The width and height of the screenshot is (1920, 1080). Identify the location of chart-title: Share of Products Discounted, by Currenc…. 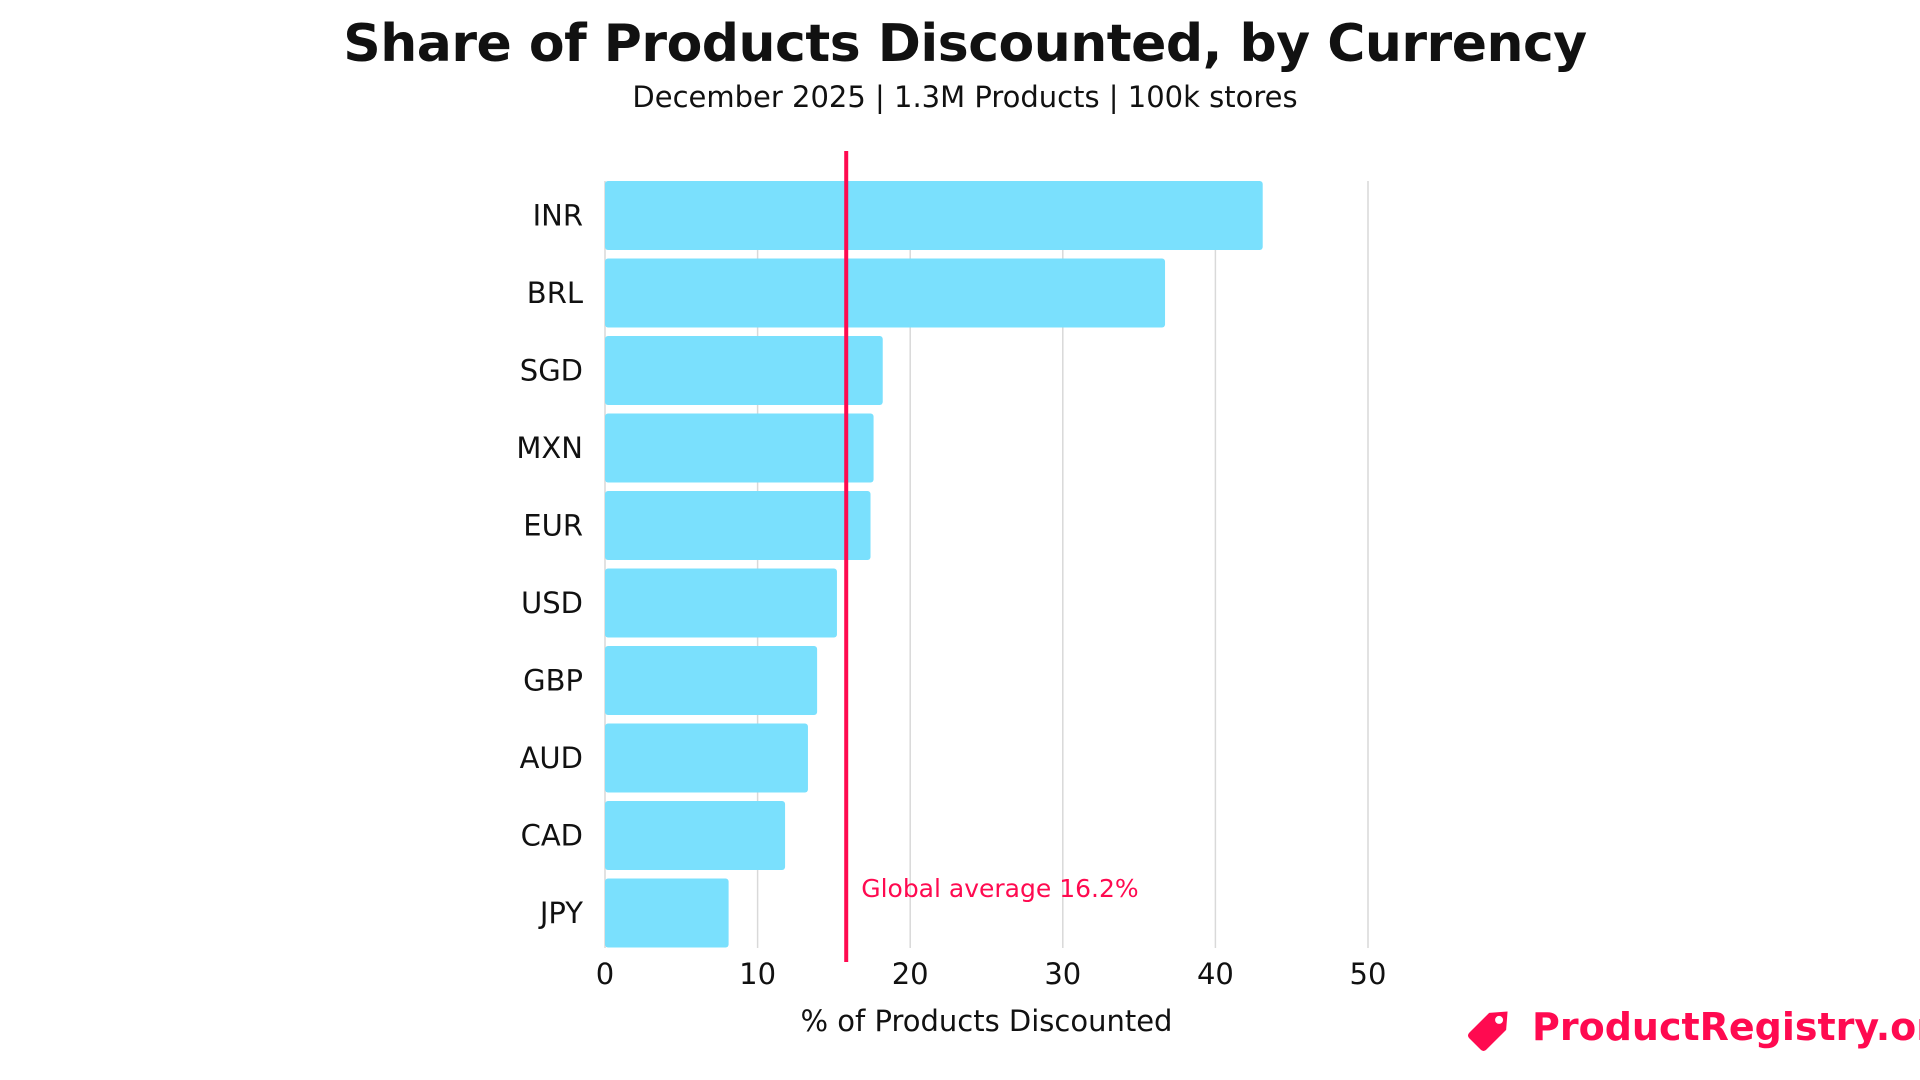
(965, 44).